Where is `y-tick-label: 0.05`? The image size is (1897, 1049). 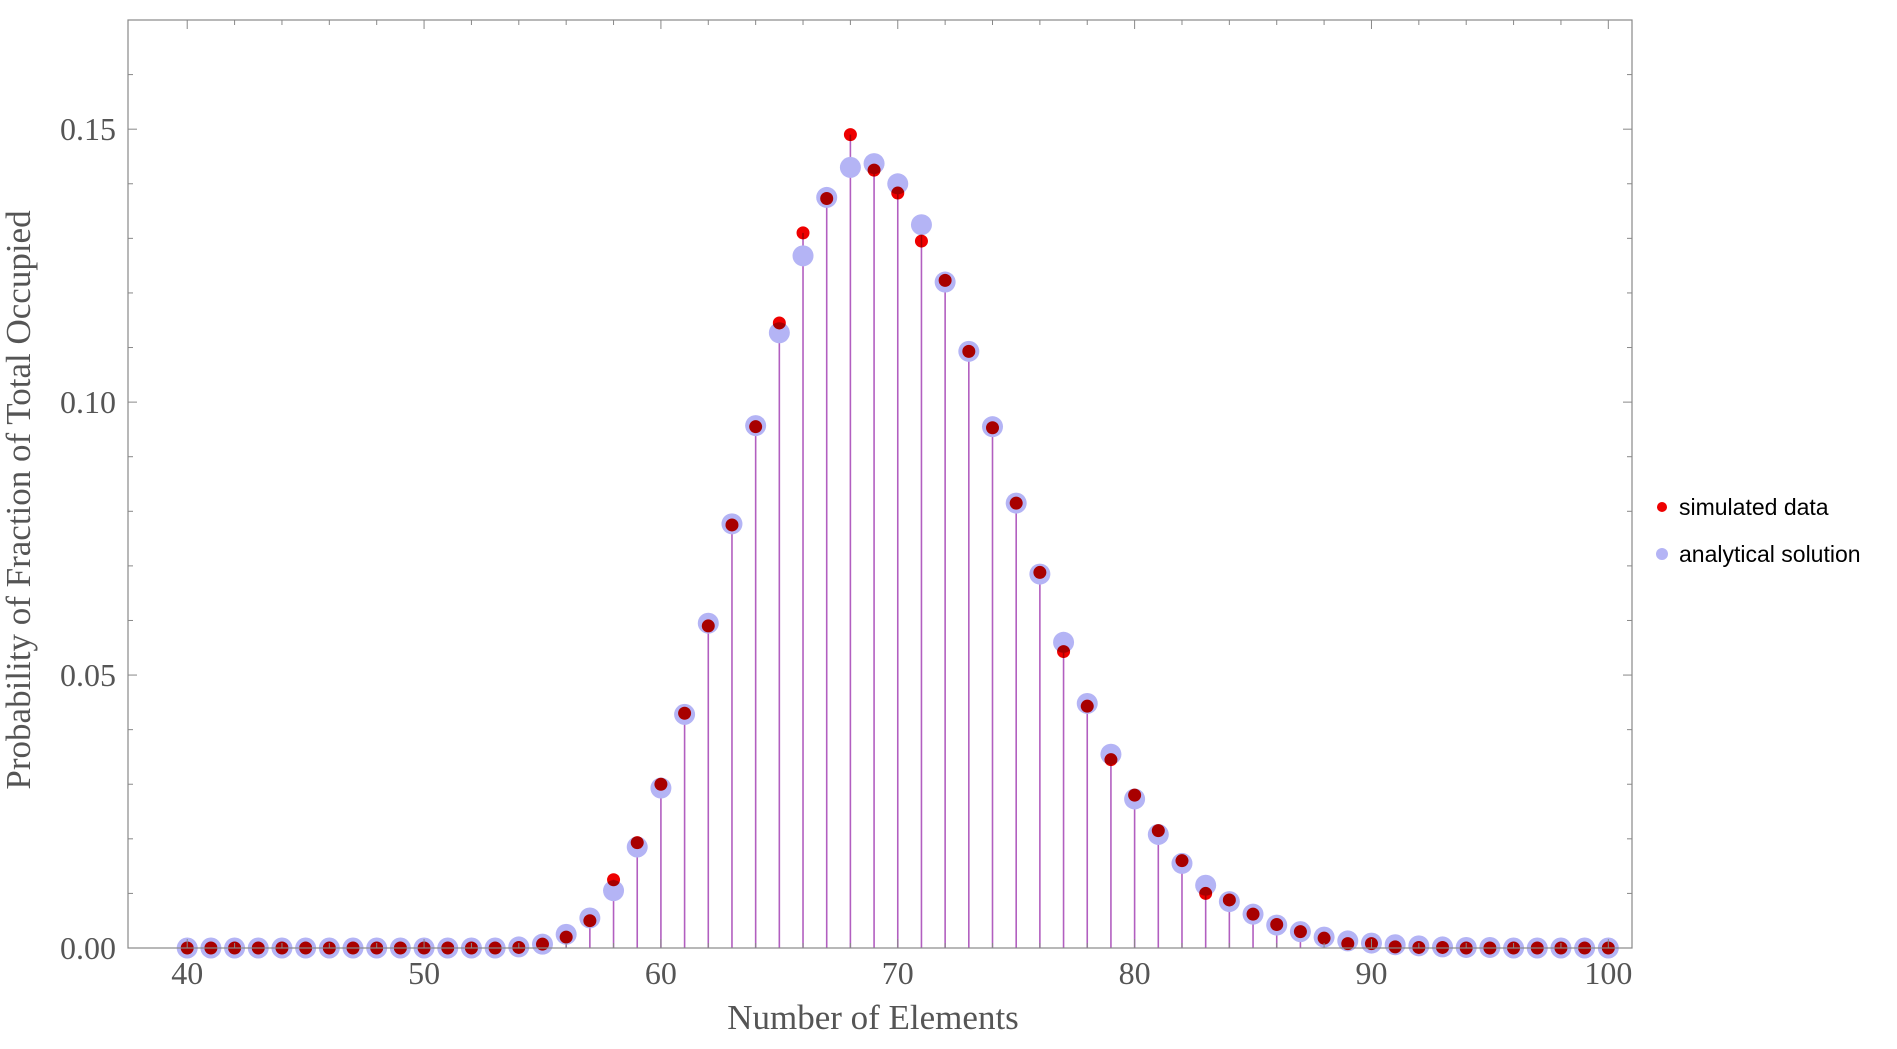 y-tick-label: 0.05 is located at coordinates (88, 675).